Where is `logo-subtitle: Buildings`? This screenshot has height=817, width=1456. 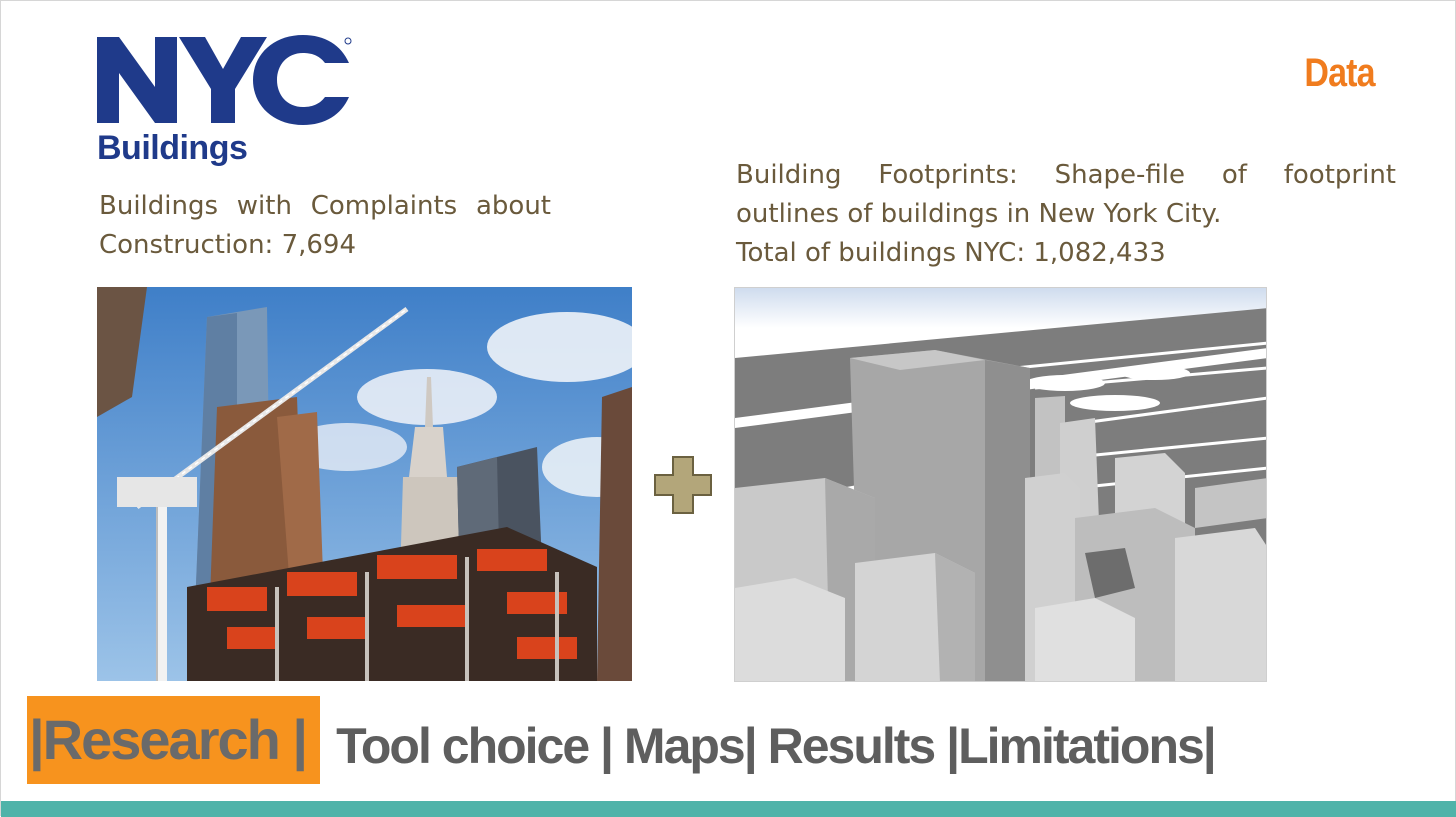
logo-subtitle: Buildings is located at coordinates (172, 148).